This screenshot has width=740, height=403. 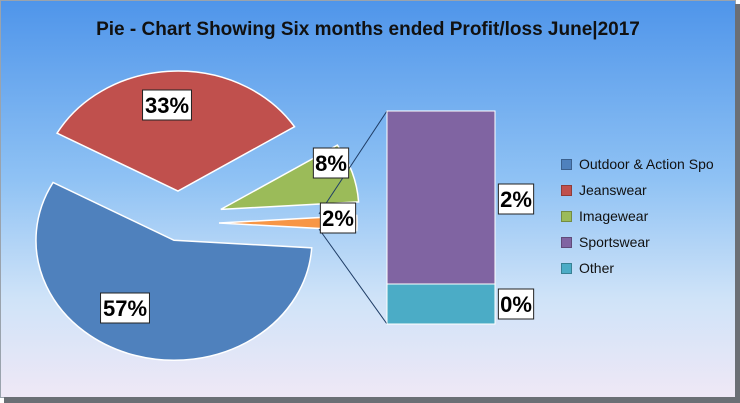 I want to click on bar-segment-sportswear, so click(x=441, y=197).